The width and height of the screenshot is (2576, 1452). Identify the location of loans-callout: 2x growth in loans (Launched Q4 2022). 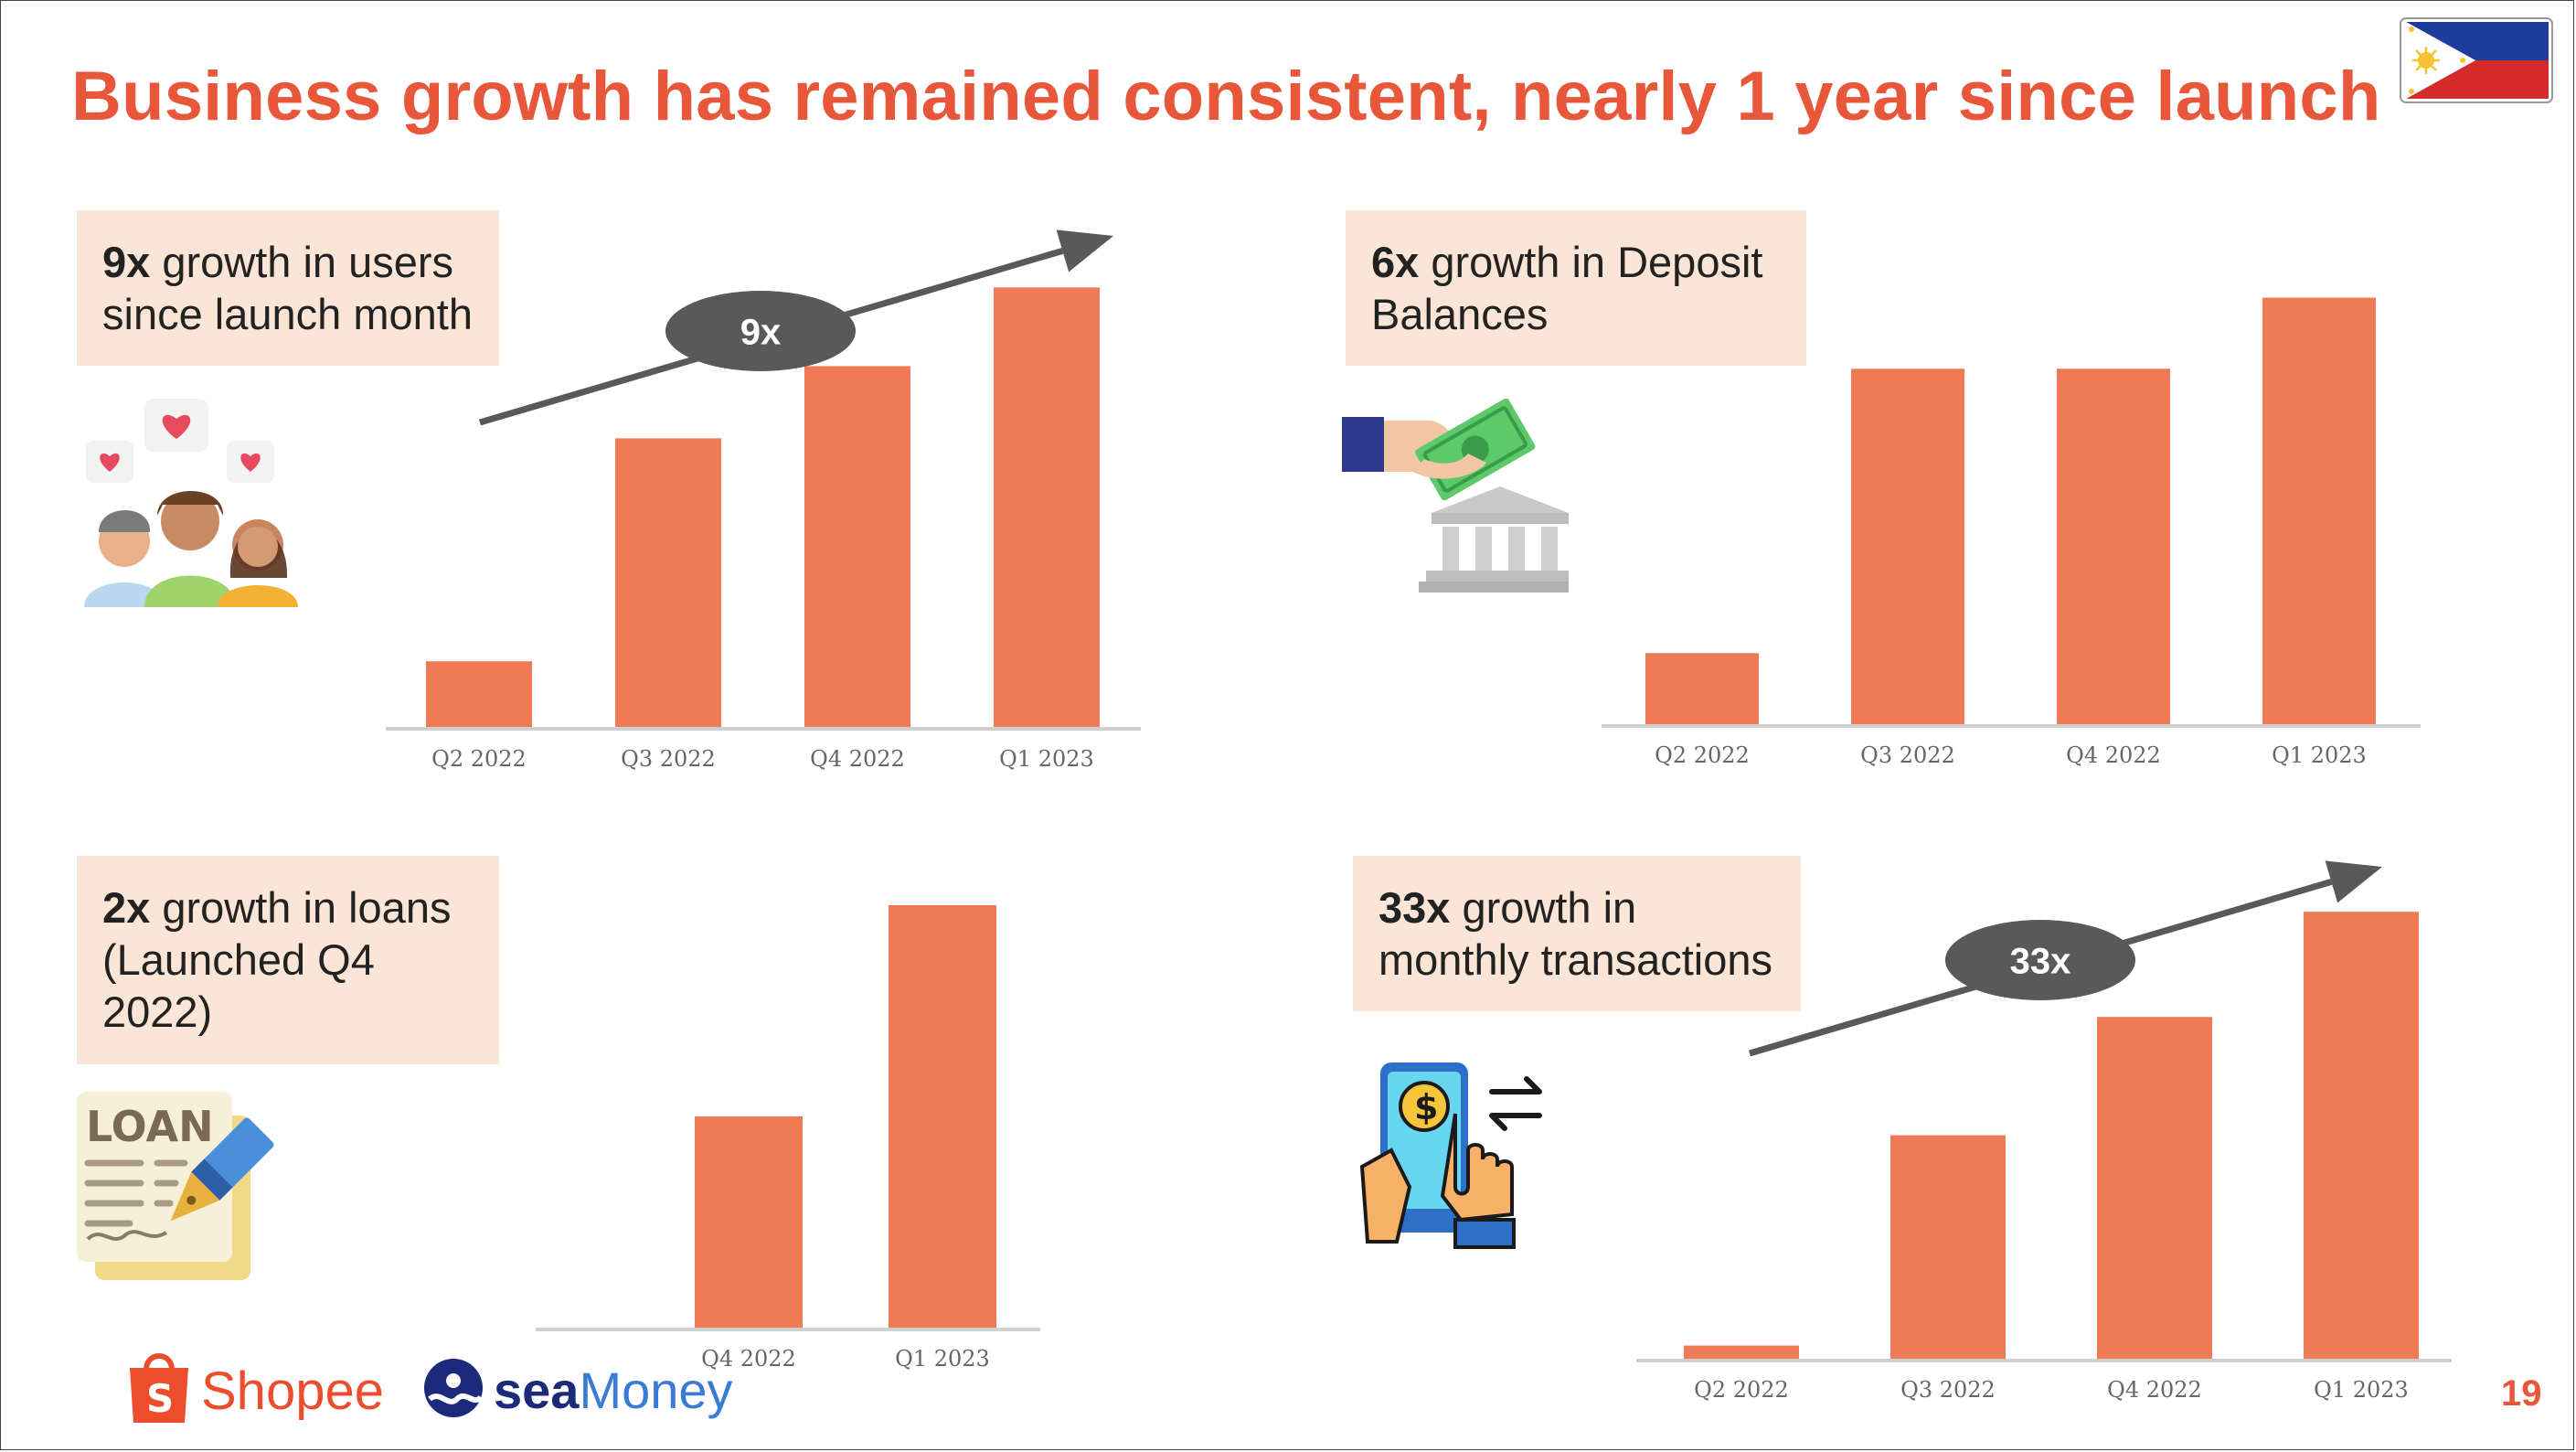
(288, 960).